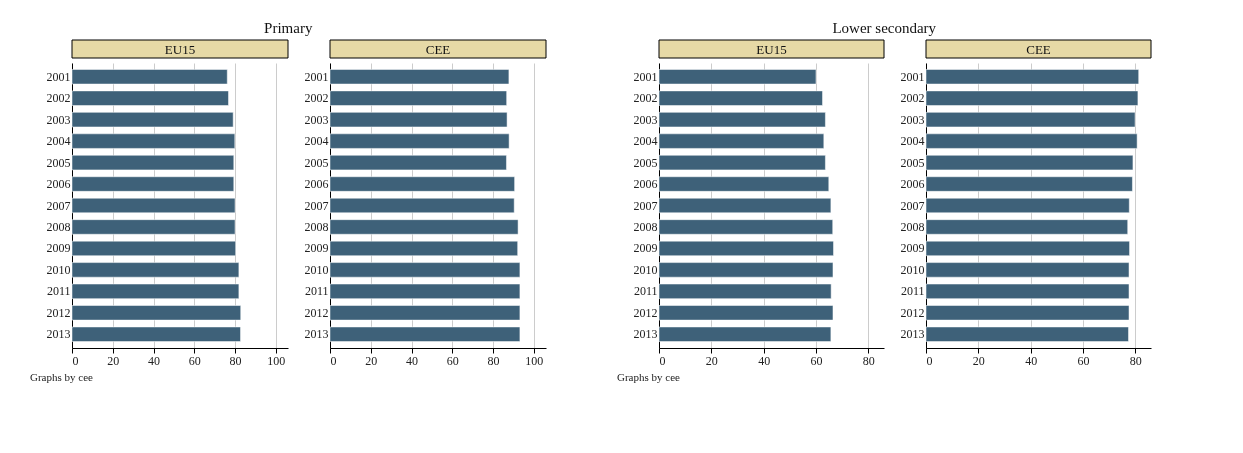  Describe the element at coordinates (884, 27) in the screenshot. I see `chart-title: Lower secondary` at that location.